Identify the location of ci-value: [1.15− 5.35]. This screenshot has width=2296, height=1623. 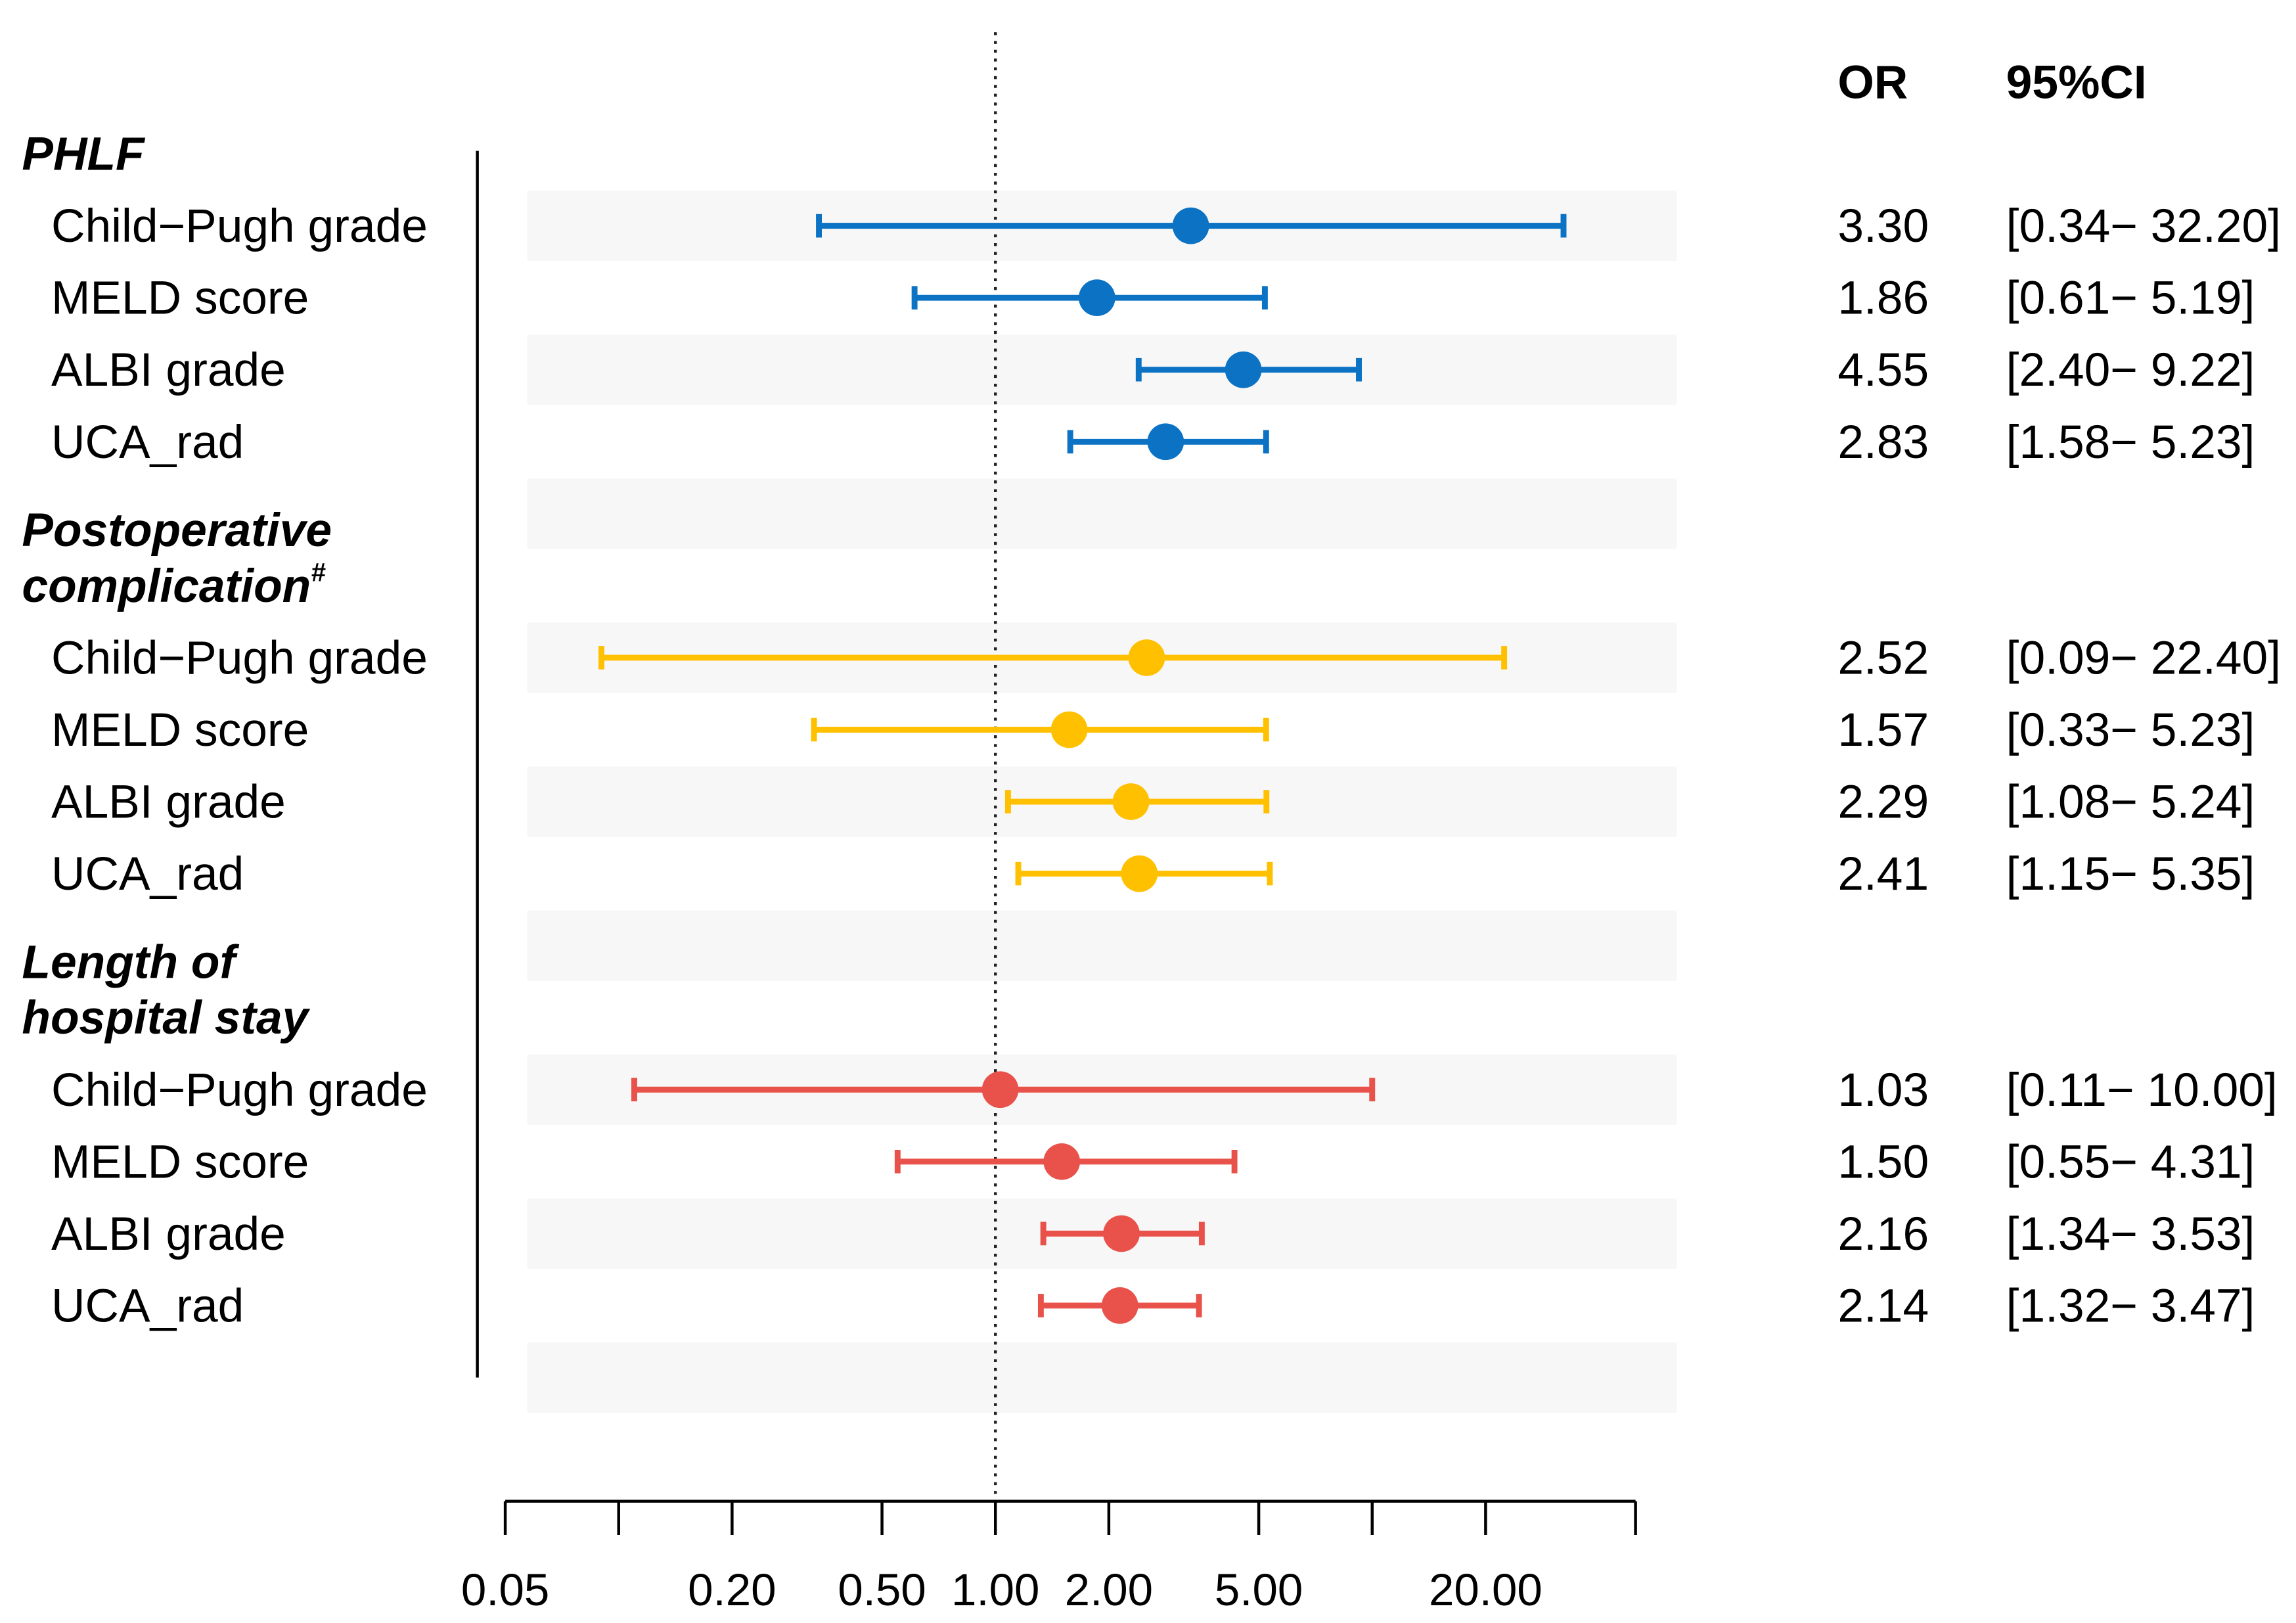
(2130, 874).